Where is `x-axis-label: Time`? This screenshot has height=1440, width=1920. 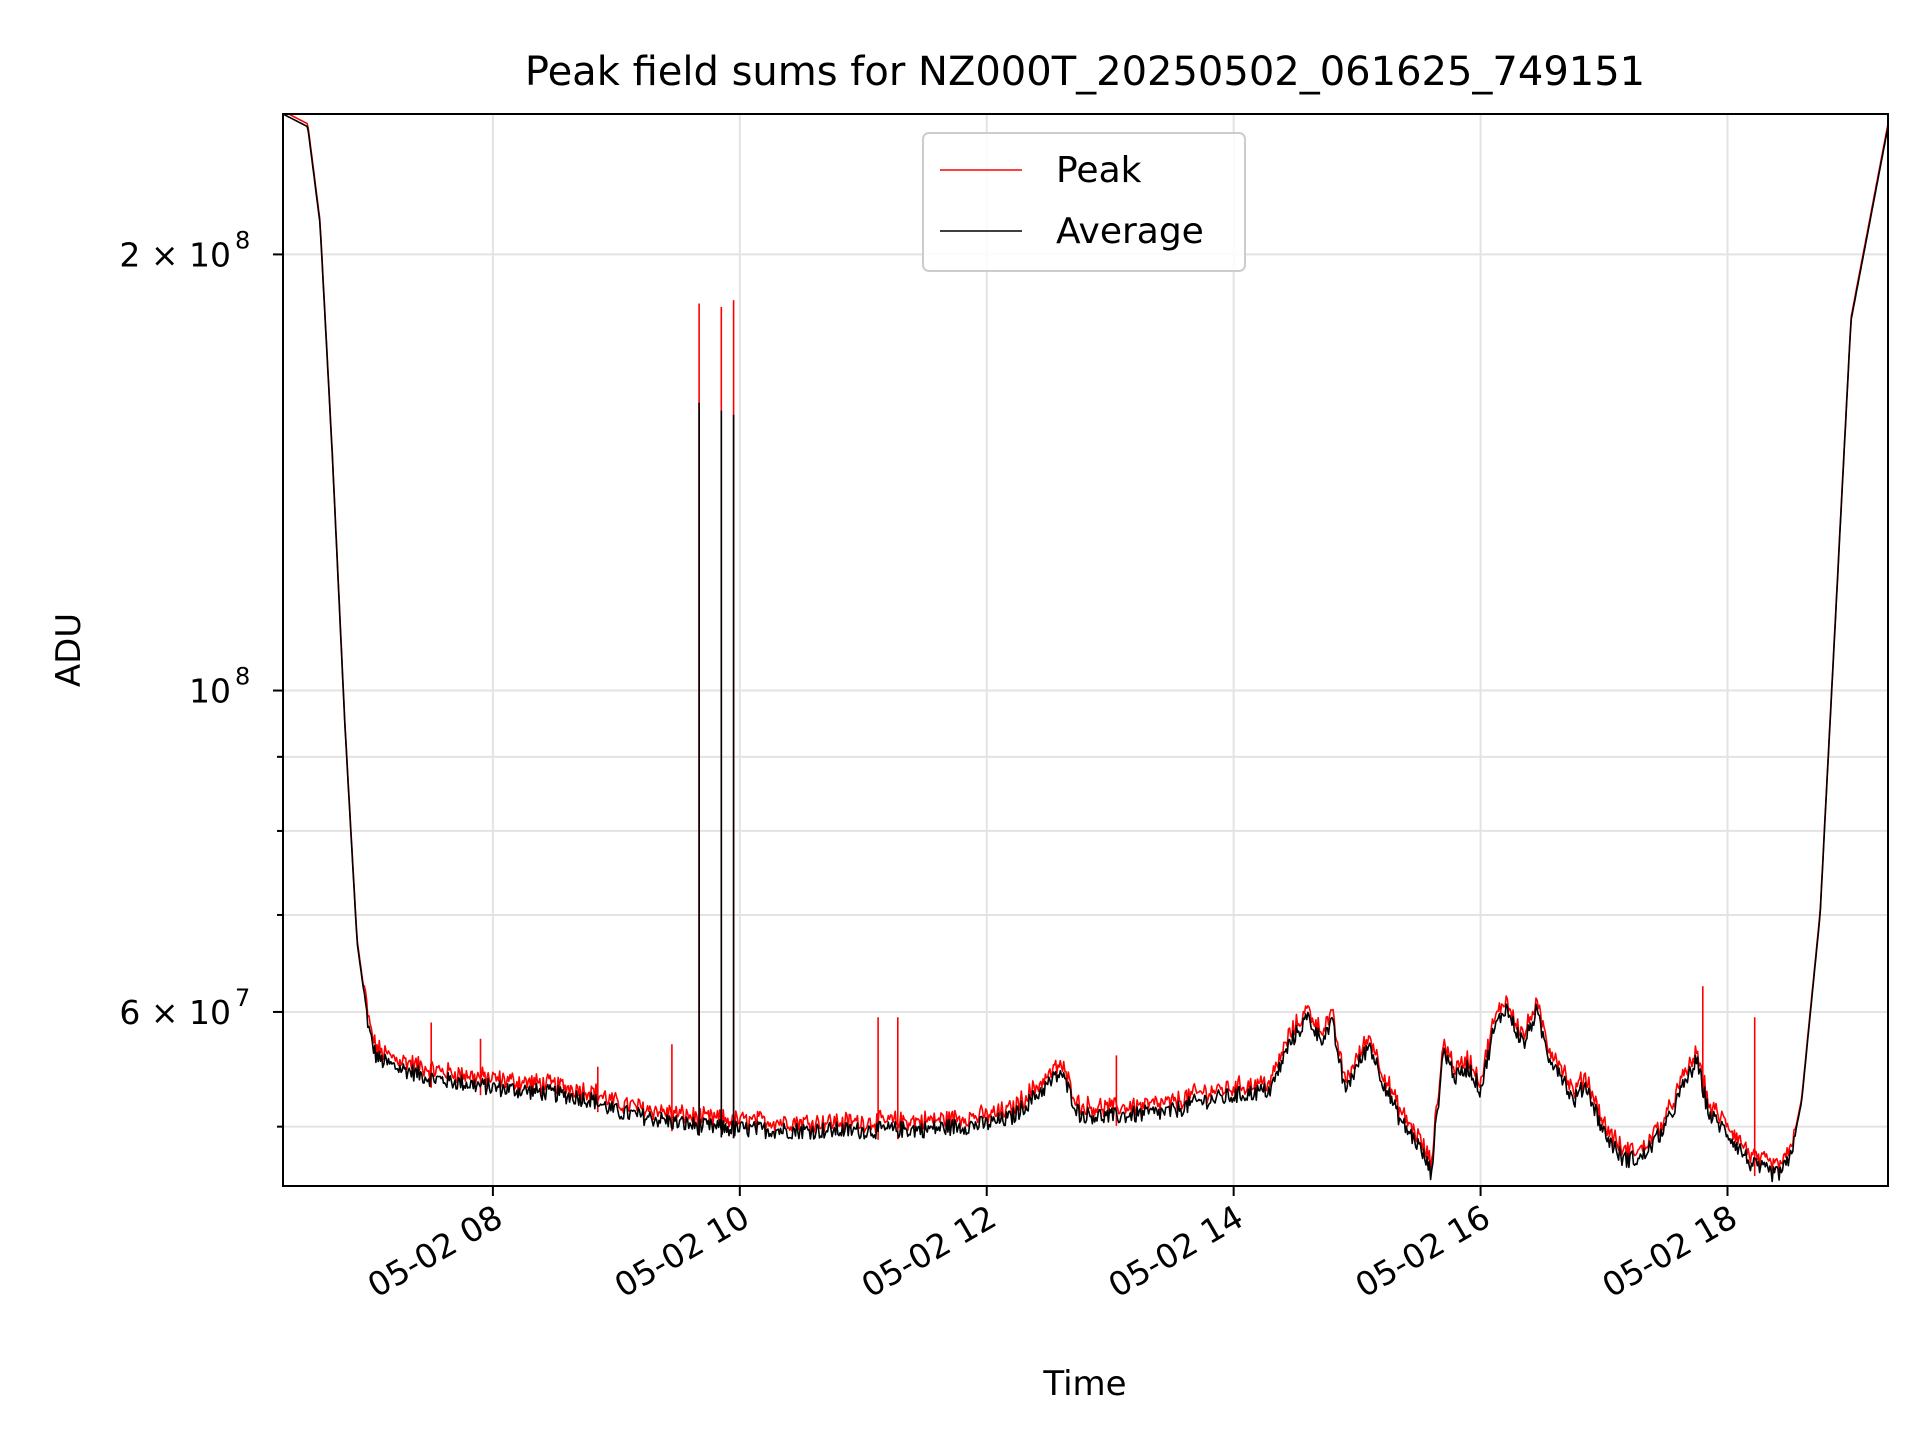
x-axis-label: Time is located at coordinates (1084, 1384).